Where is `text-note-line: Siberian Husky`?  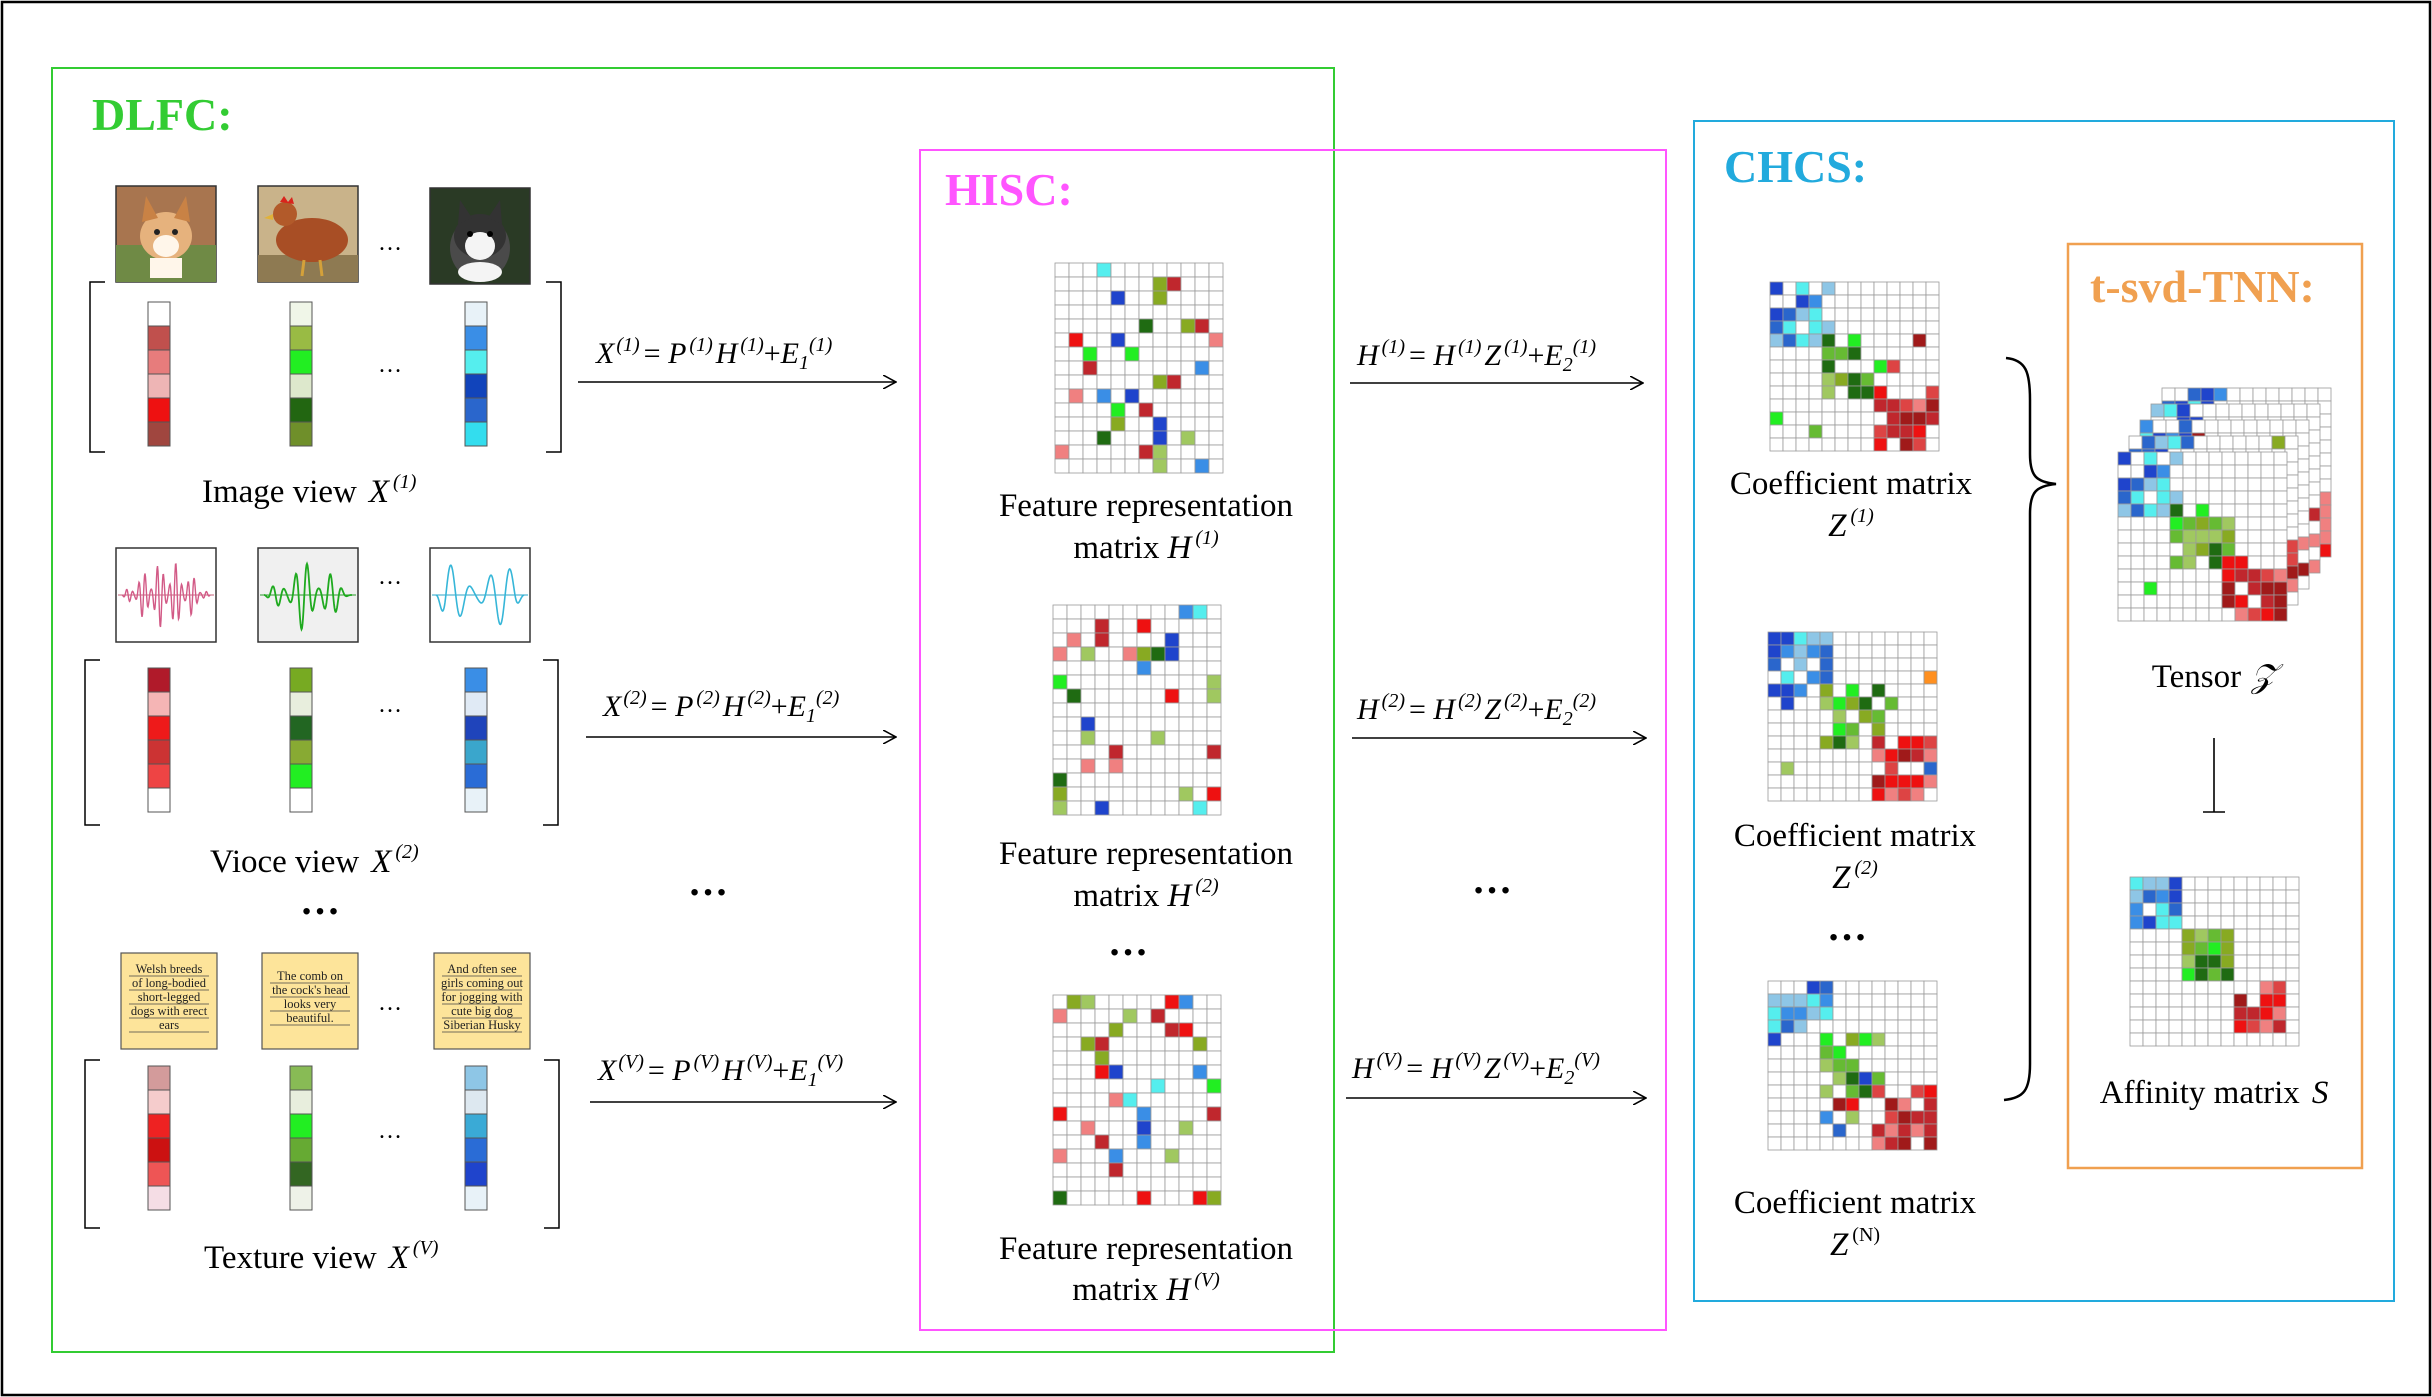 text-note-line: Siberian Husky is located at coordinates (482, 1025).